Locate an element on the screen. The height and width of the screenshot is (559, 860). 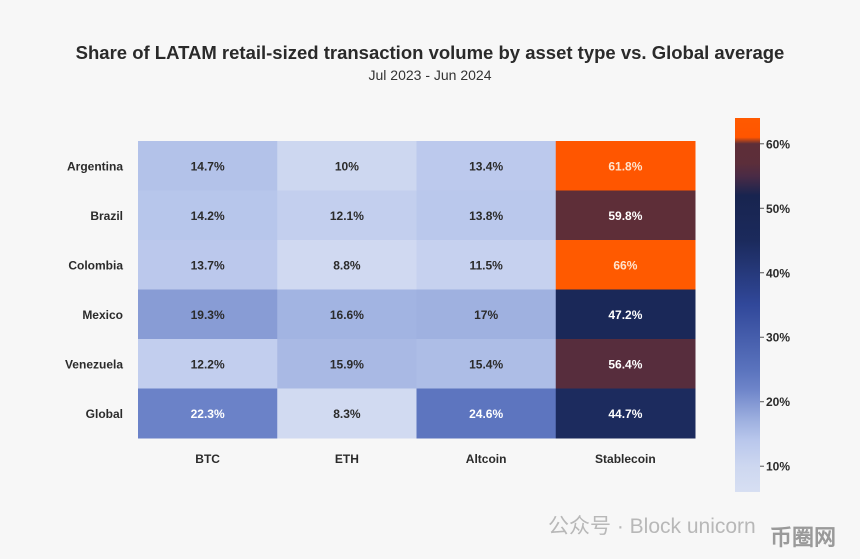
cell-label: 15.9% is located at coordinates (347, 364).